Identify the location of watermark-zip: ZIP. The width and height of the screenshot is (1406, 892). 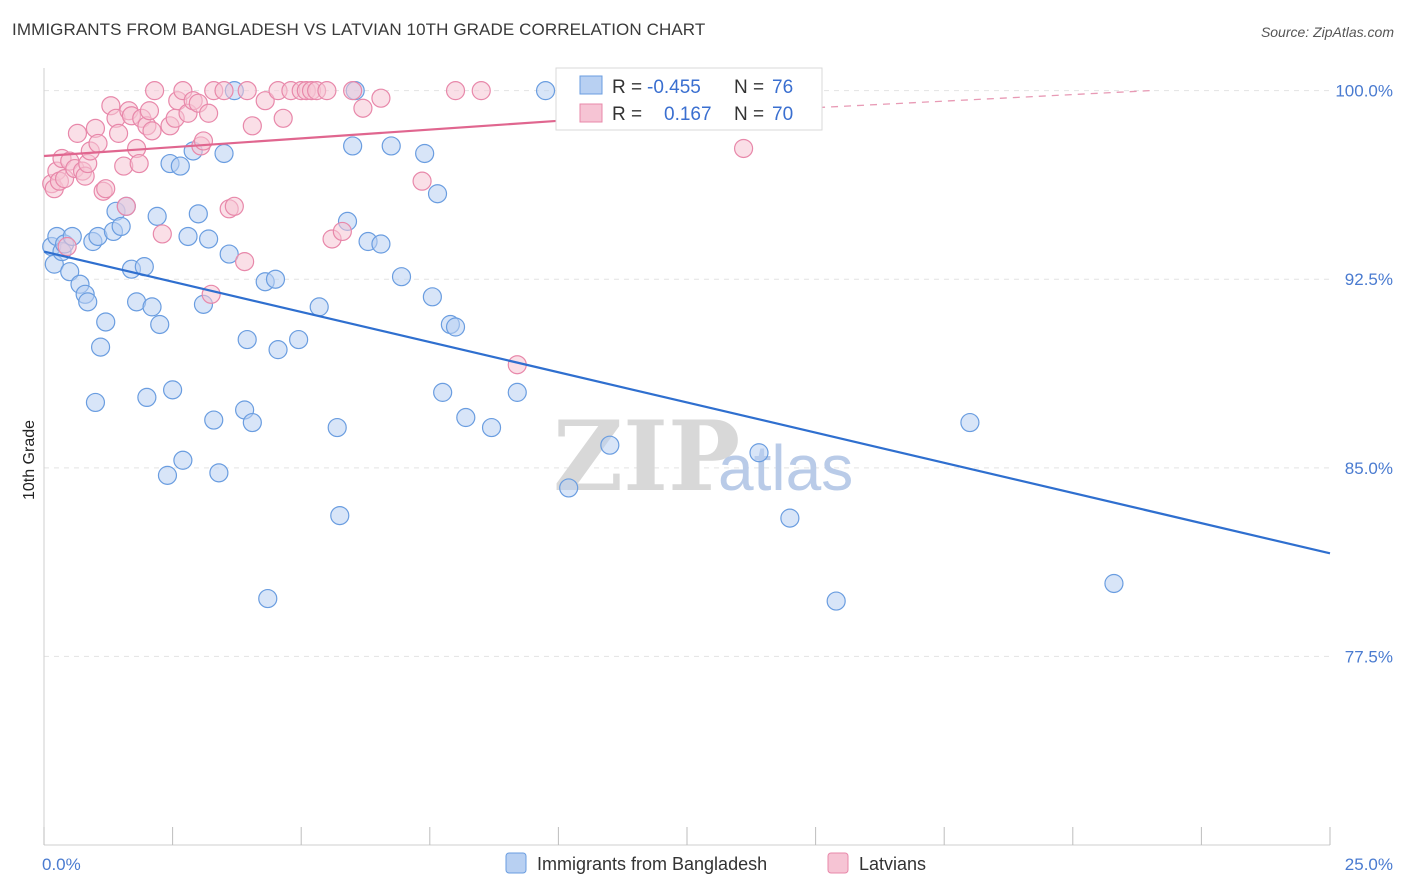
(646, 456).